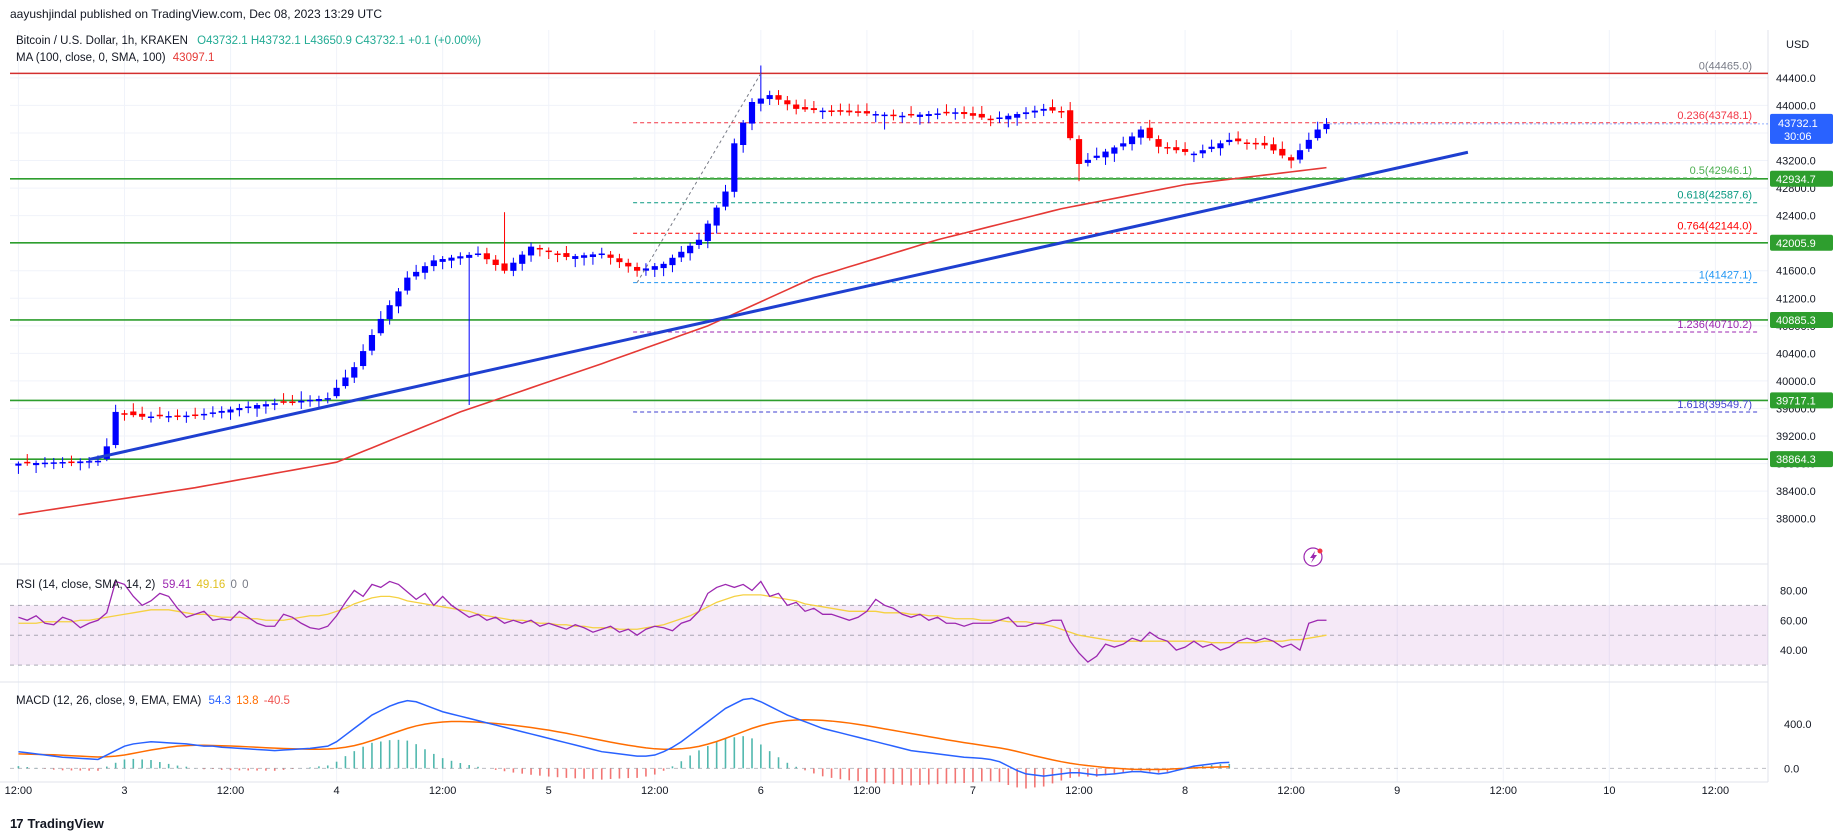  I want to click on time-tick-label: 10, so click(1609, 791).